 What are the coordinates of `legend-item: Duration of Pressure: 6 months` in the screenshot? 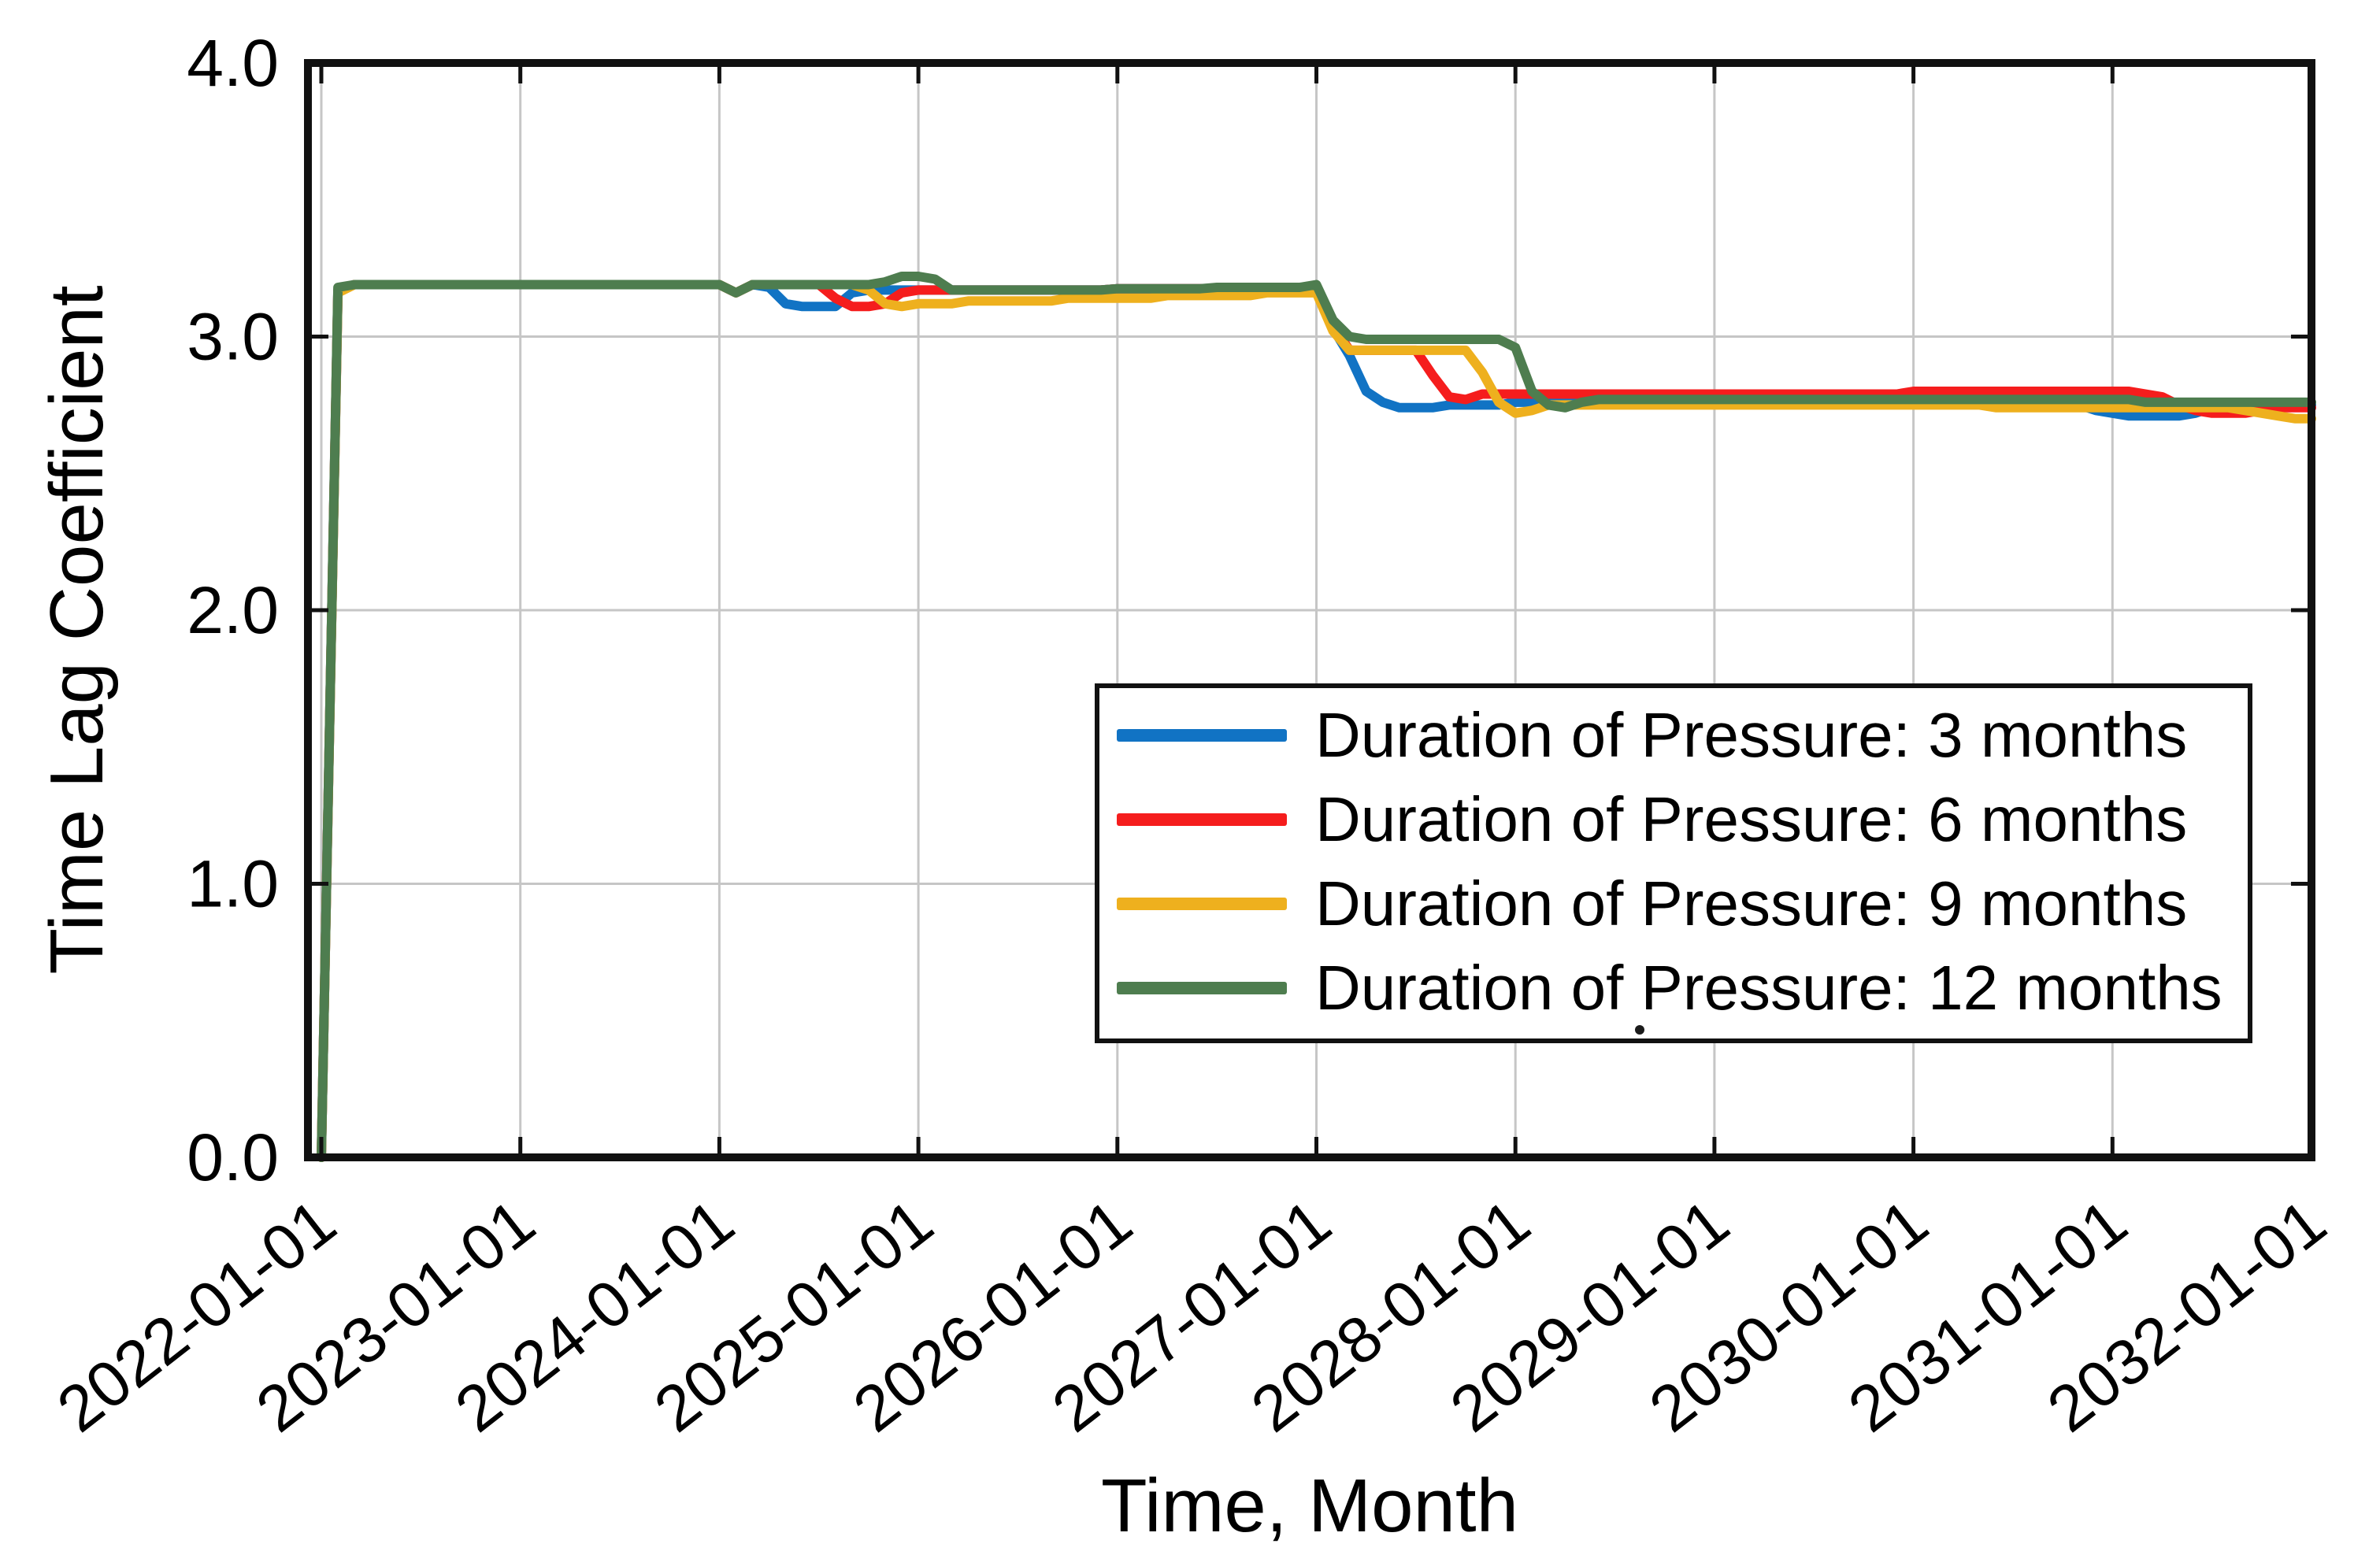 It's located at (1674, 819).